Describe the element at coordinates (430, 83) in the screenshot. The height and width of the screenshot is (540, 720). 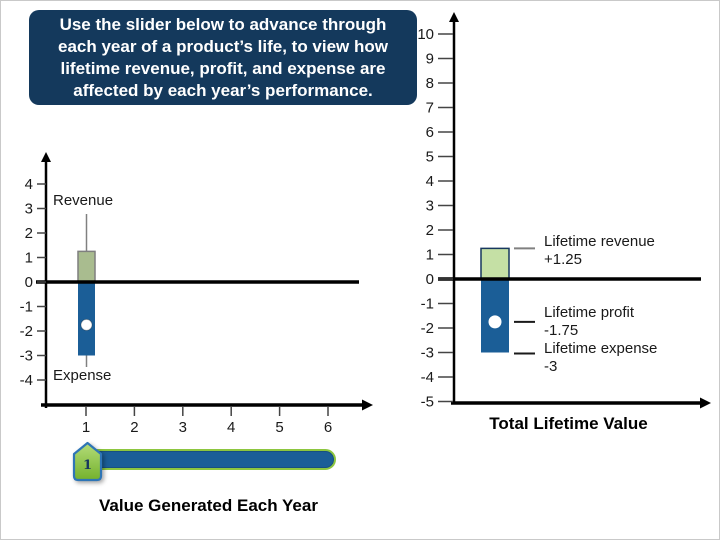
I see `right-y-tick-label: 8` at that location.